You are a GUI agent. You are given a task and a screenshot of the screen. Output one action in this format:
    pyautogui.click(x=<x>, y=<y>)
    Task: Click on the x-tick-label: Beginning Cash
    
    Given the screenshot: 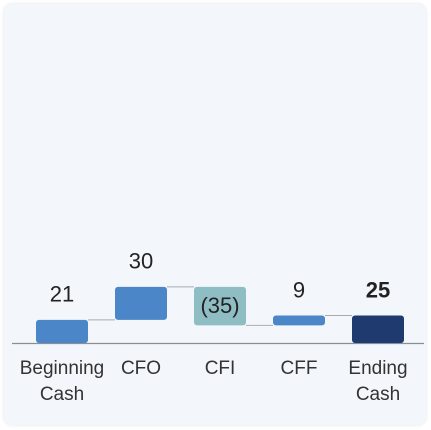 What is the action you would take?
    pyautogui.click(x=62, y=381)
    